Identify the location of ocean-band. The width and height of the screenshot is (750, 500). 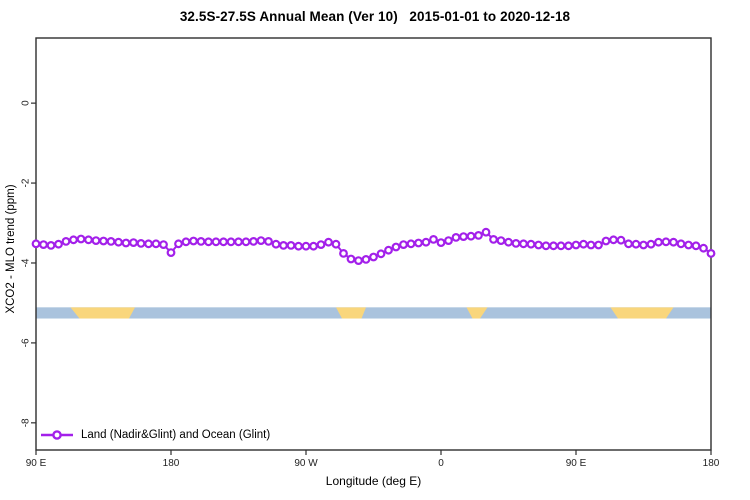
(373, 313).